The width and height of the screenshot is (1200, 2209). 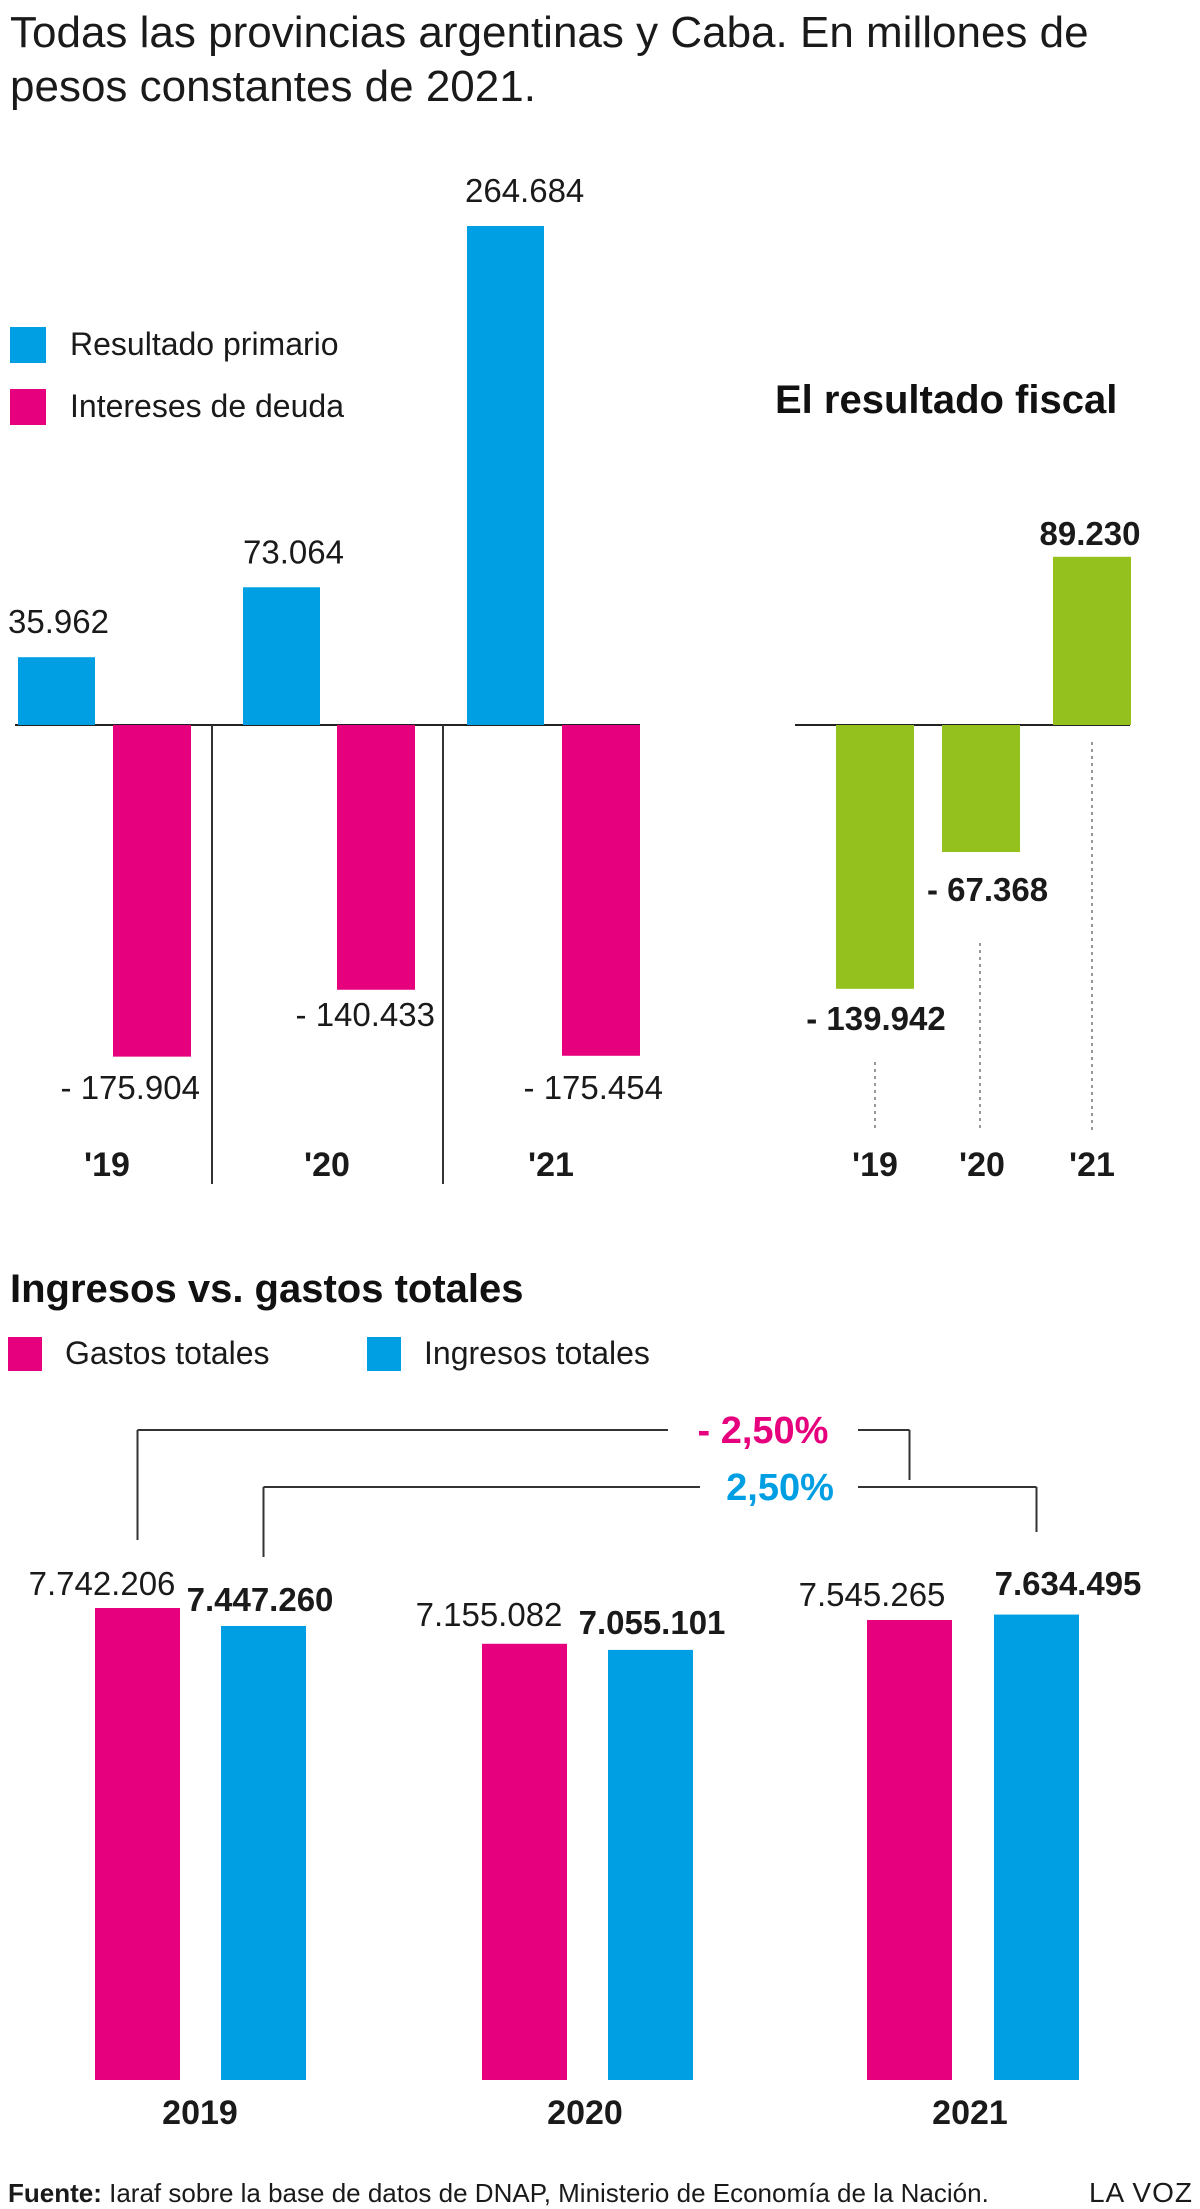 What do you see at coordinates (763, 1431) in the screenshot?
I see `pct-change-gastos: - 2,50%` at bounding box center [763, 1431].